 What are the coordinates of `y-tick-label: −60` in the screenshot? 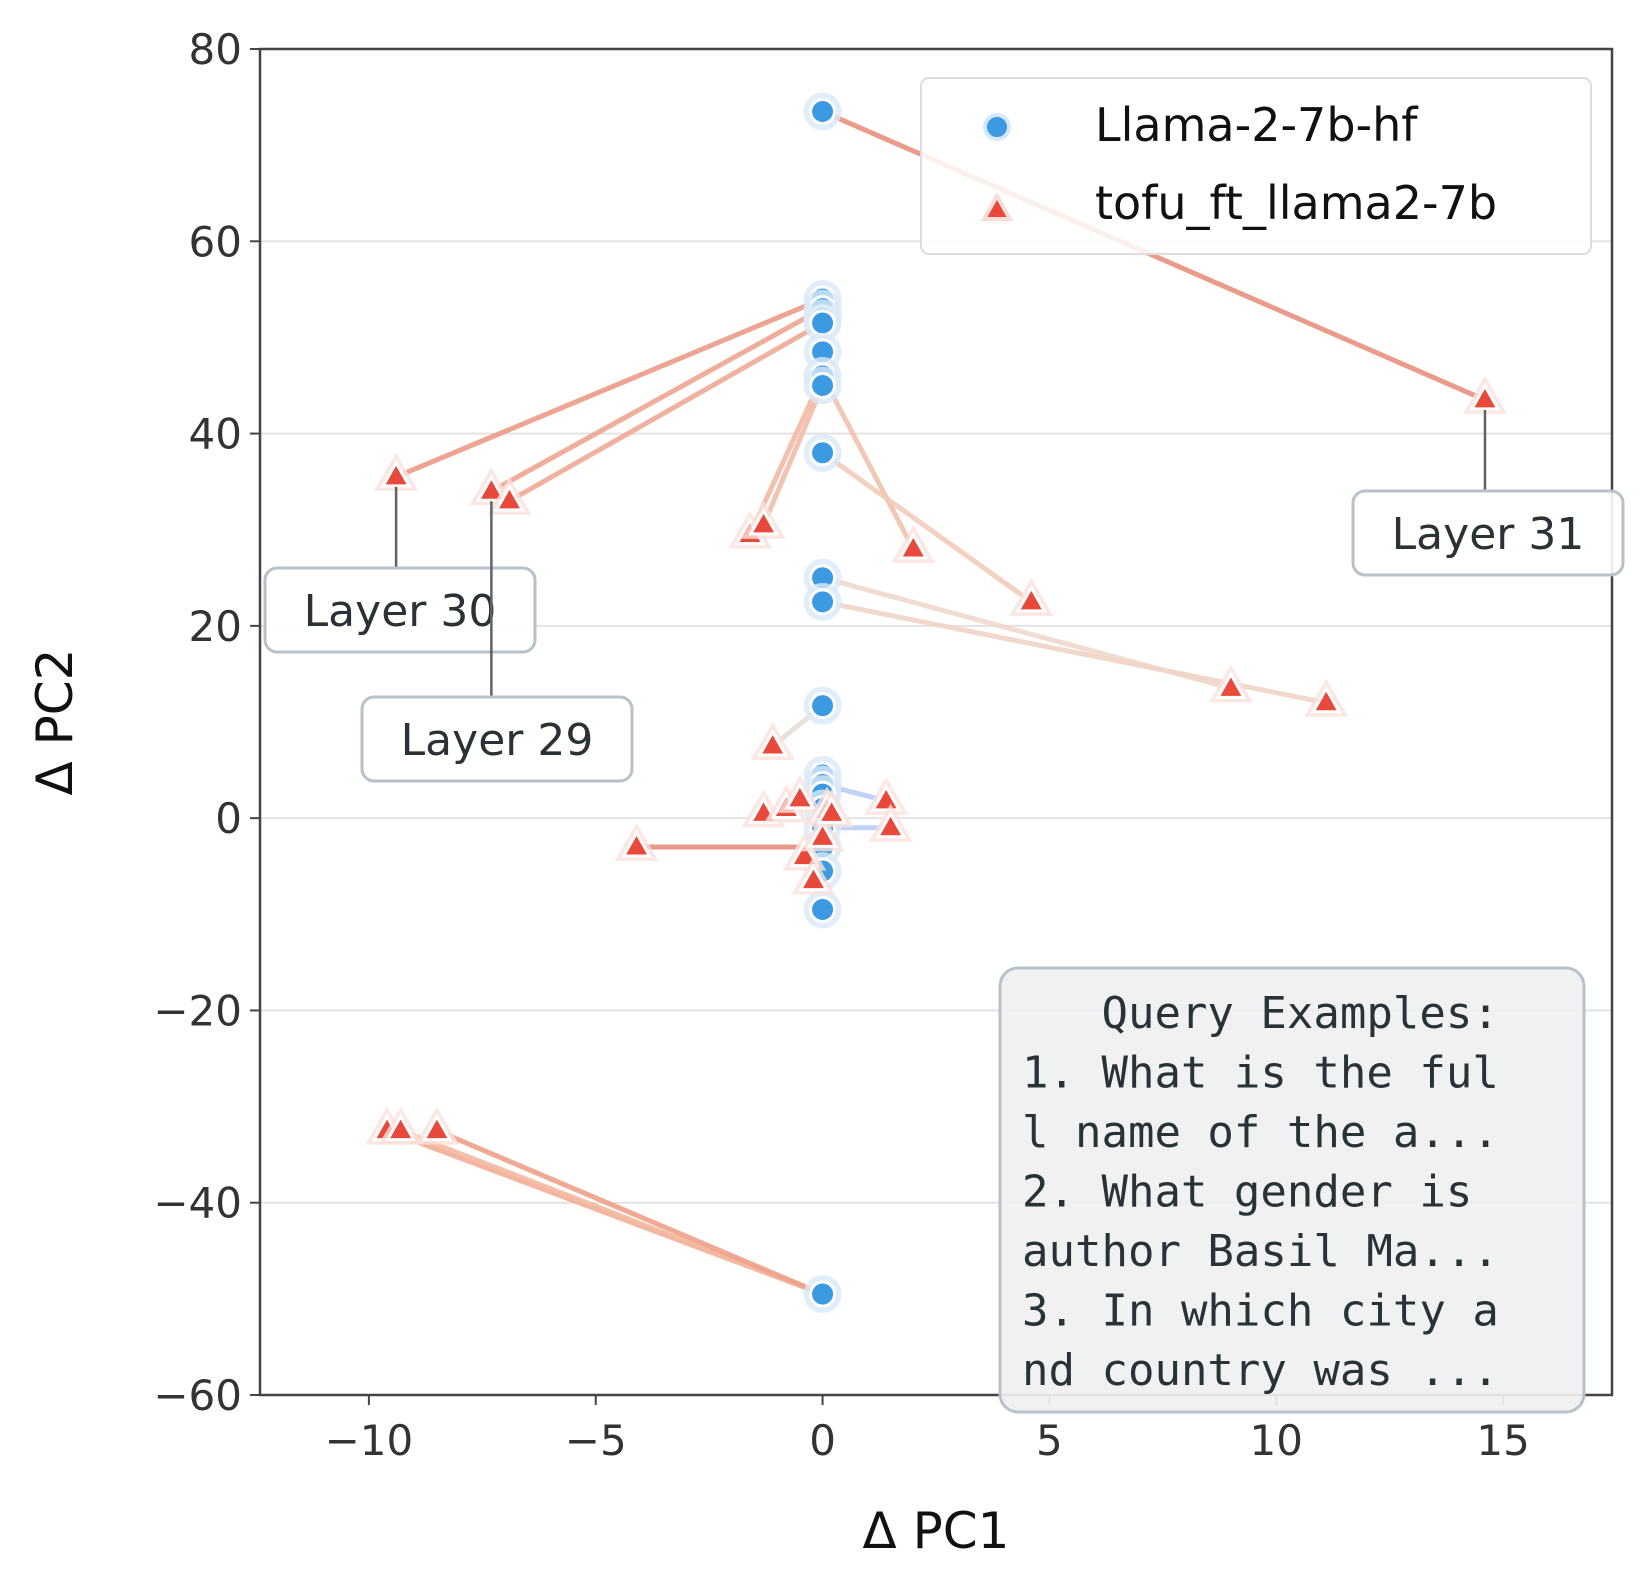 It's located at (197, 1395).